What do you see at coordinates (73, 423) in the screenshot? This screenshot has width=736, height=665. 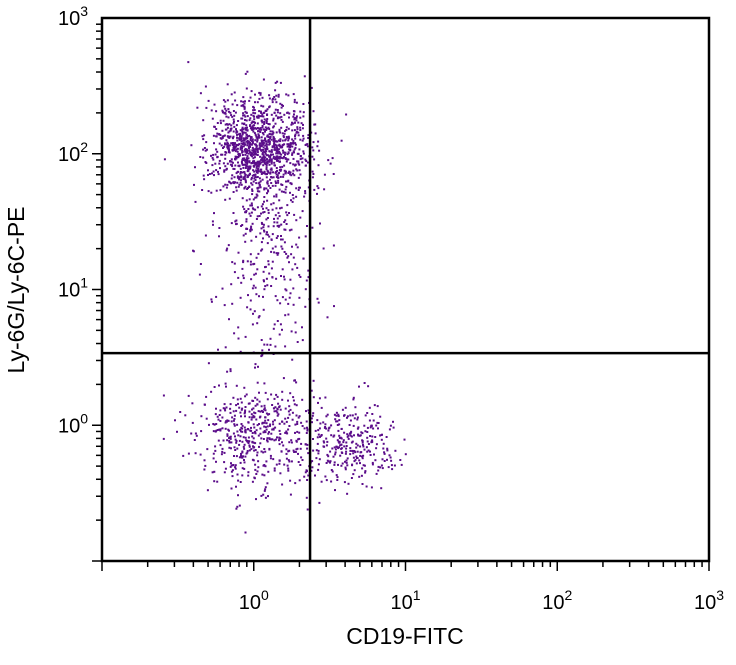 I see `y-tick-label: 10⁰` at bounding box center [73, 423].